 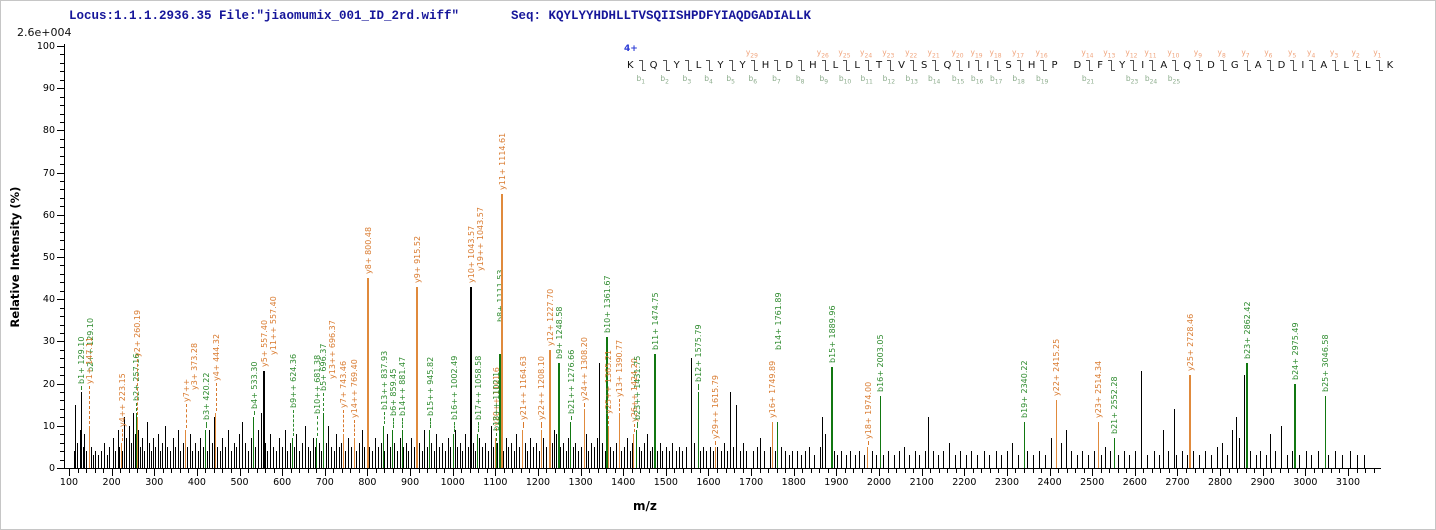 What do you see at coordinates (403, 386) in the screenshot?
I see `peak-ion-label: b14++ 881.47` at bounding box center [403, 386].